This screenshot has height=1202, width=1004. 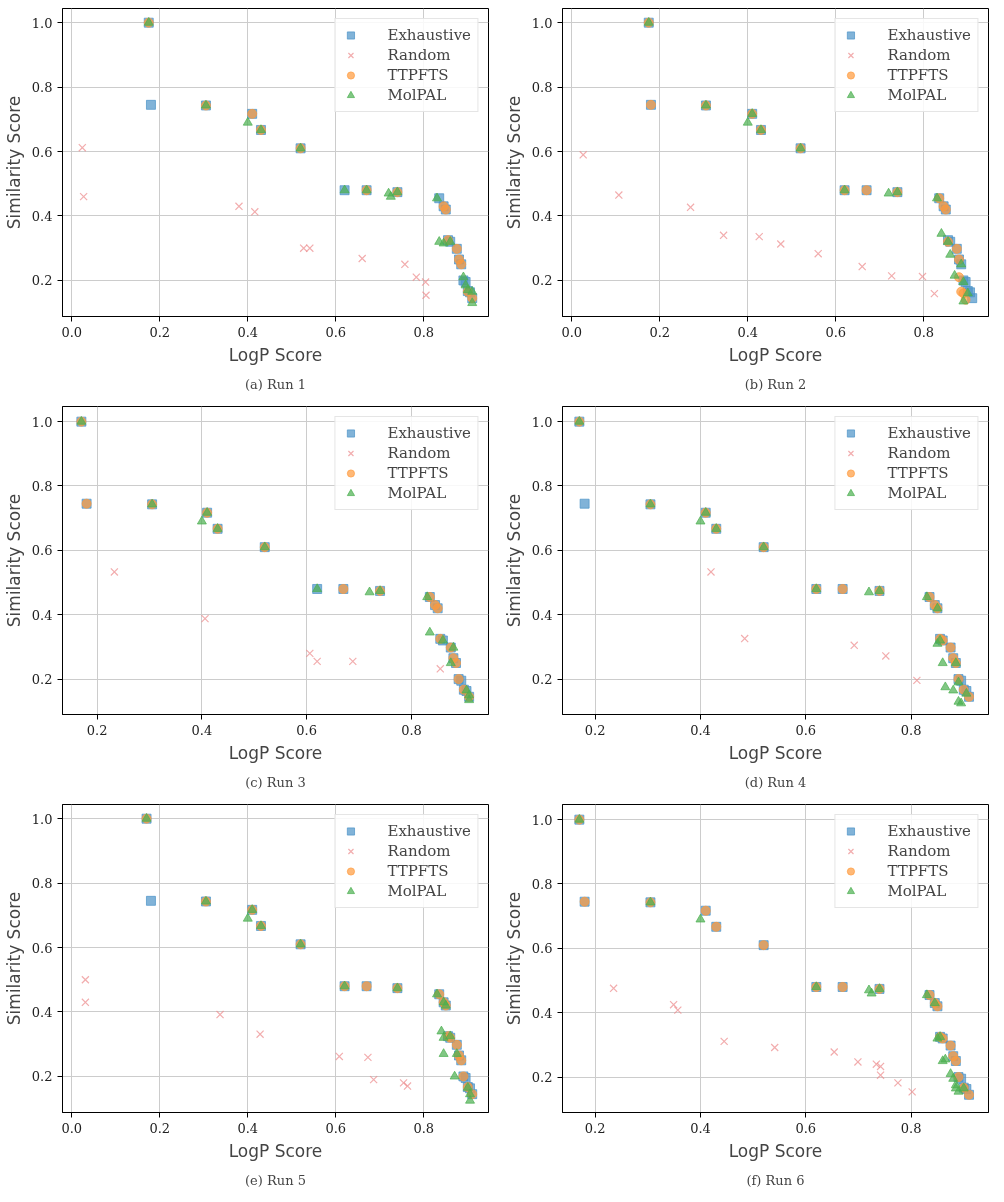 I want to click on text: (b) Run 2, so click(x=775, y=384).